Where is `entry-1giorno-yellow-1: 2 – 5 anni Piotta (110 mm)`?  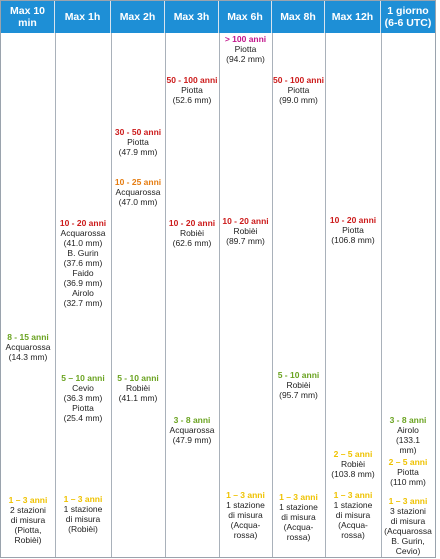
entry-1giorno-yellow-1: 2 – 5 anni Piotta (110 mm) is located at coordinates (408, 472).